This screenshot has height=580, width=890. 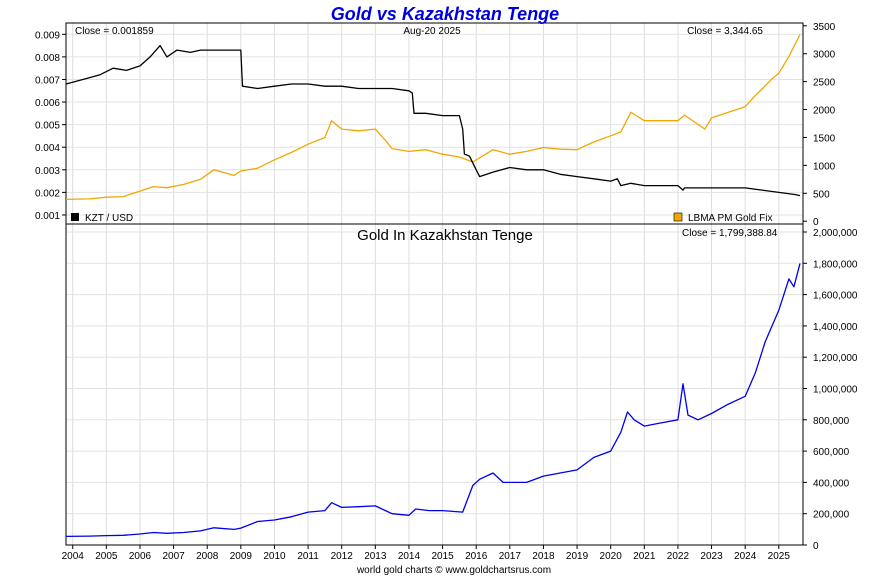 I want to click on x-tick-label: 2023, so click(x=711, y=556).